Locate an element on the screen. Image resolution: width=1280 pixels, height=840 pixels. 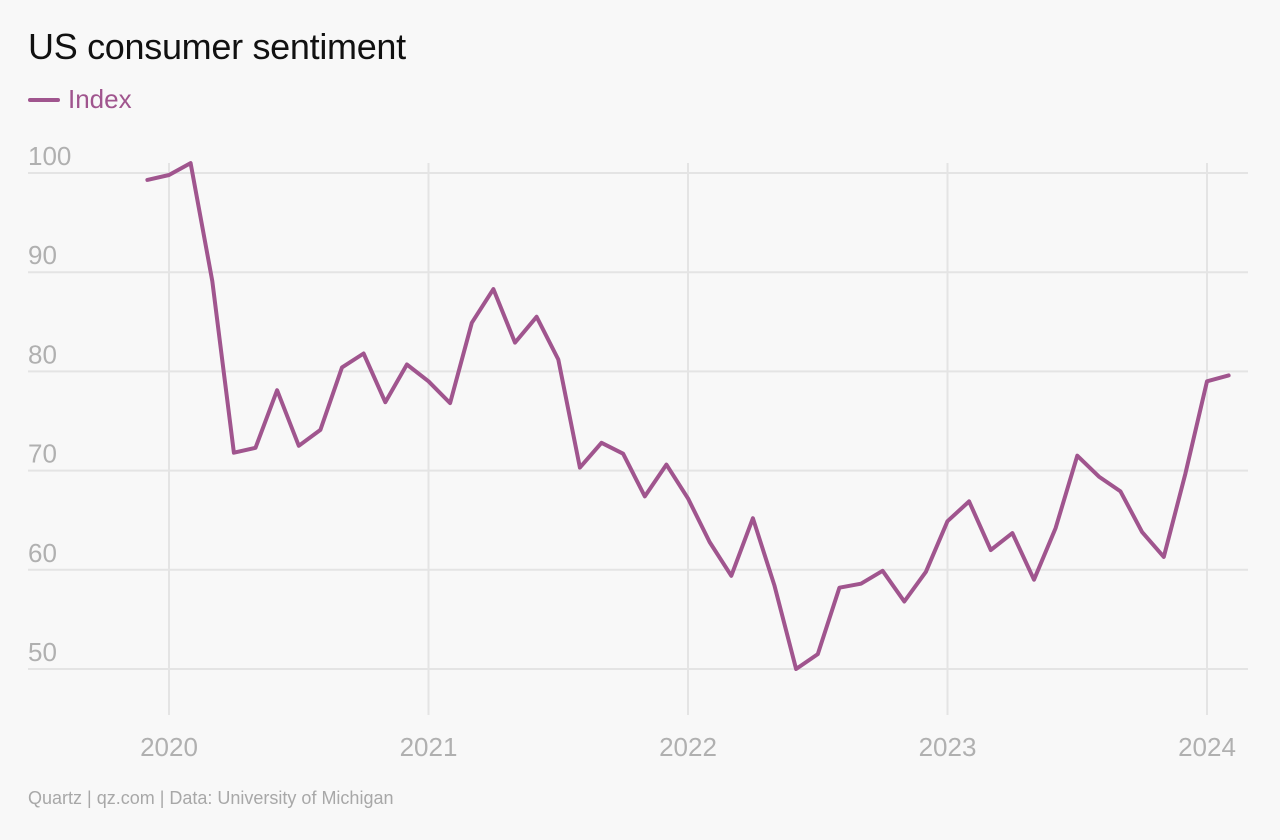
y-tick-label: 90 is located at coordinates (42, 255).